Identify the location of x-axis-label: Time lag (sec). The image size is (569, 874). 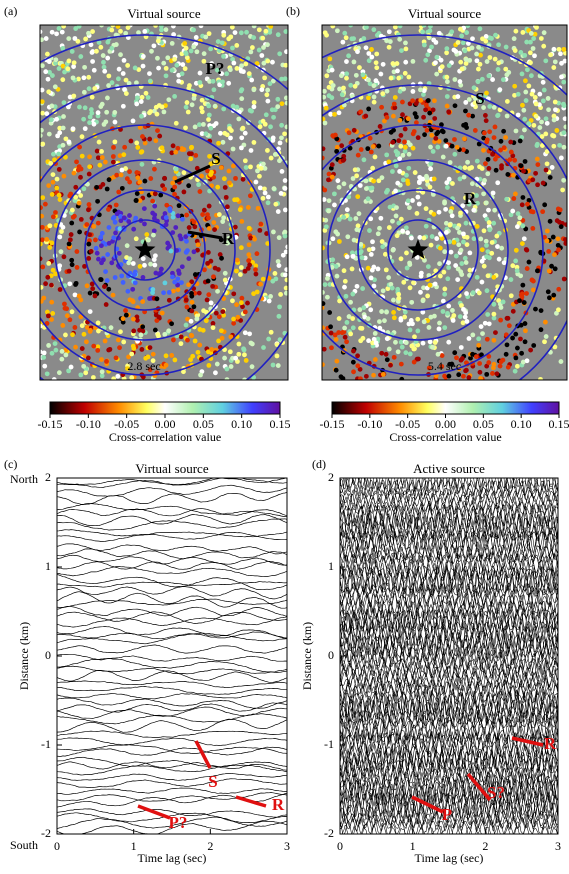
(449, 858).